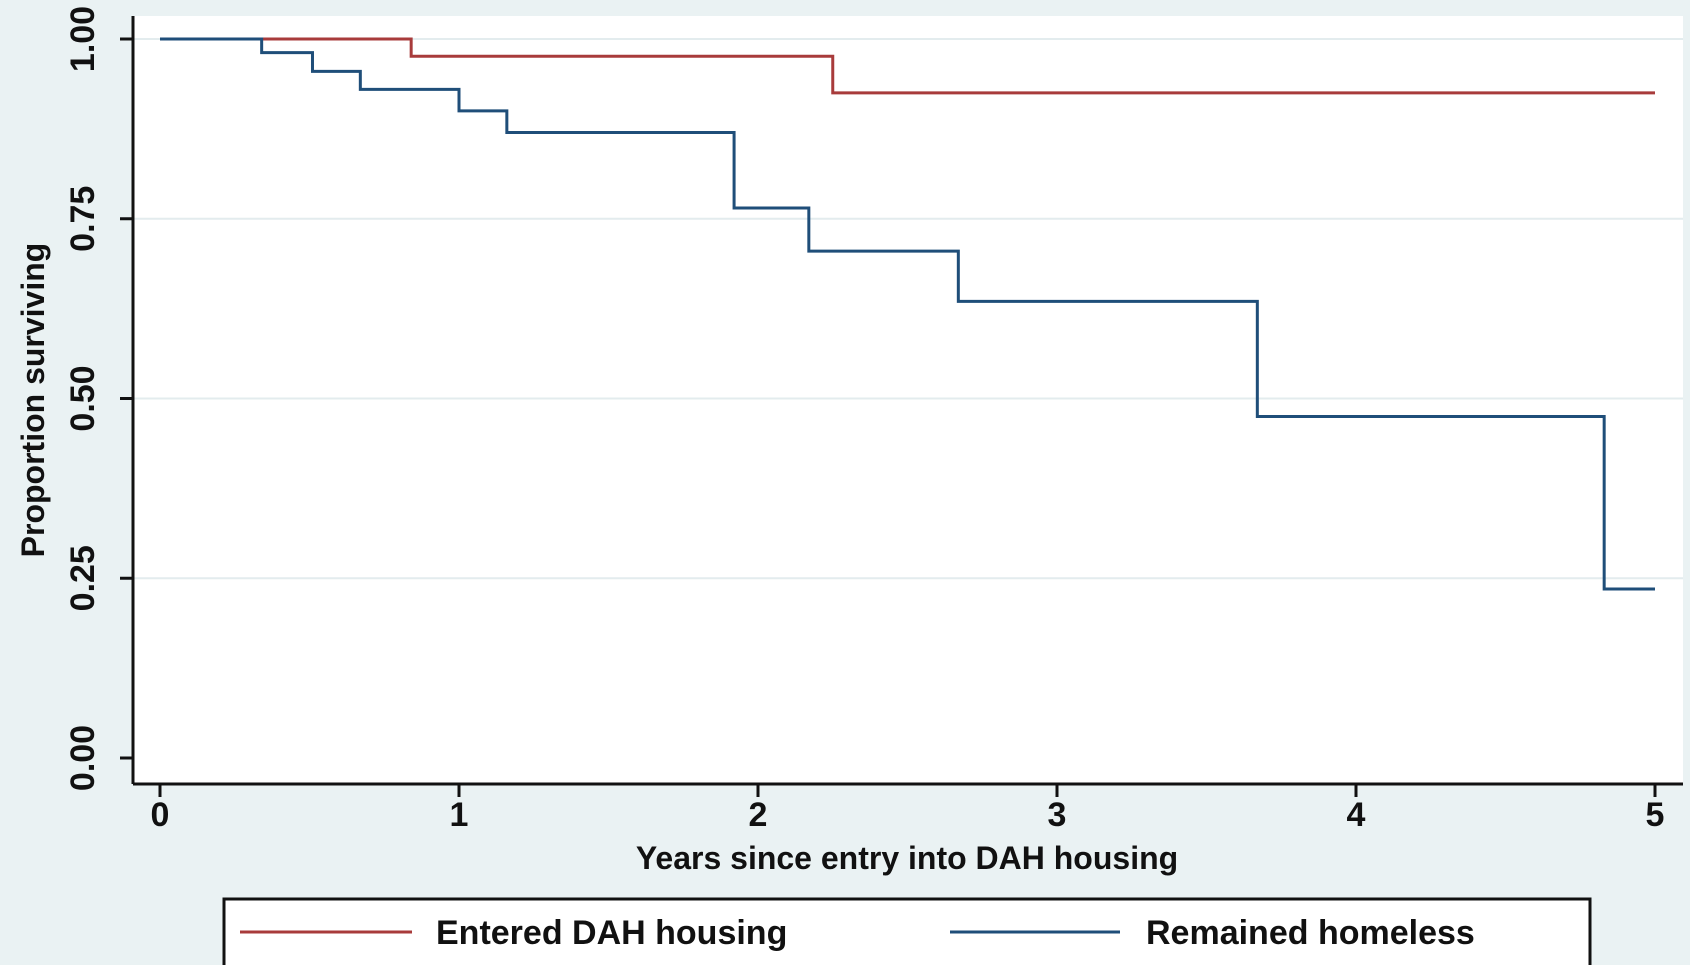 The height and width of the screenshot is (965, 1690). Describe the element at coordinates (83, 39) in the screenshot. I see `y-tick-label: 1.00` at that location.